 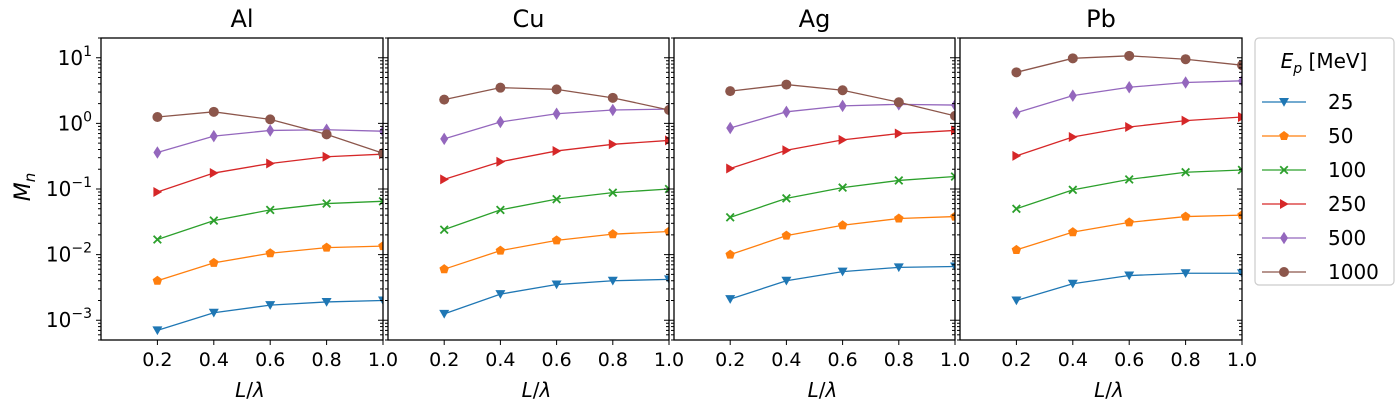 I want to click on legend-entry-250: 250, so click(x=1314, y=204).